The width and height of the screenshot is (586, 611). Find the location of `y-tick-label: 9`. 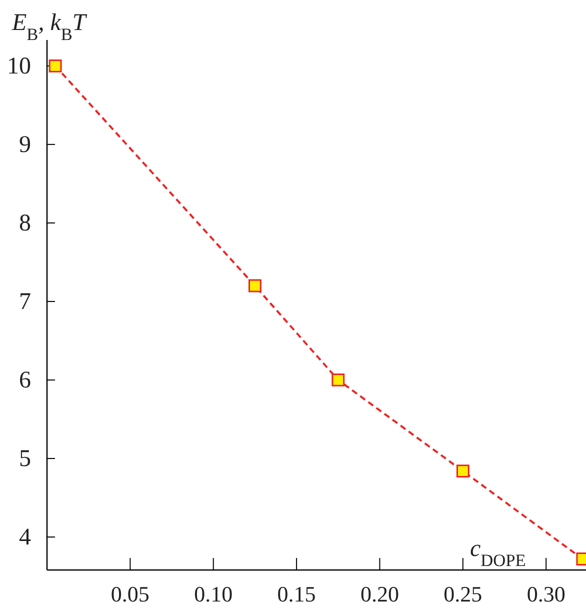

y-tick-label: 9 is located at coordinates (25, 145).